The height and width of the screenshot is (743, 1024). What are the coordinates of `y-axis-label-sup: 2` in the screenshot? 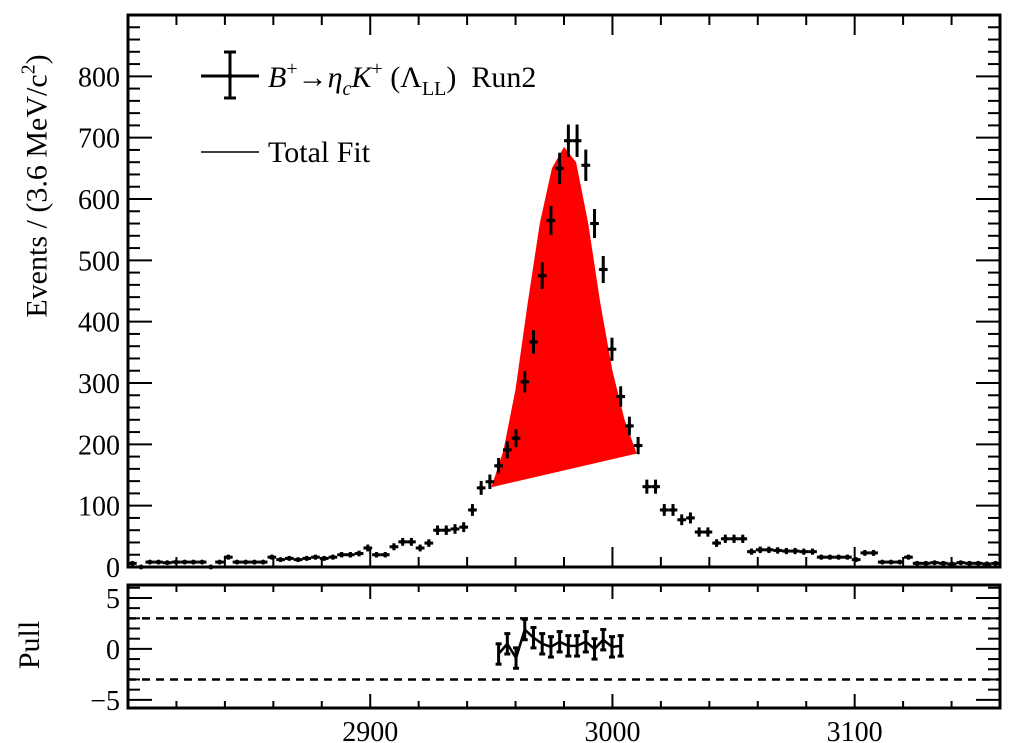 It's located at (28, 69).